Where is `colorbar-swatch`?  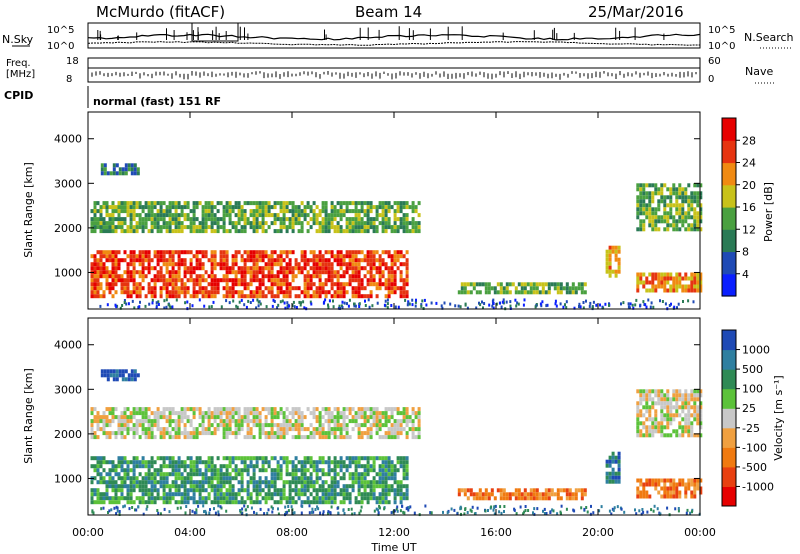
colorbar-swatch is located at coordinates (729, 457).